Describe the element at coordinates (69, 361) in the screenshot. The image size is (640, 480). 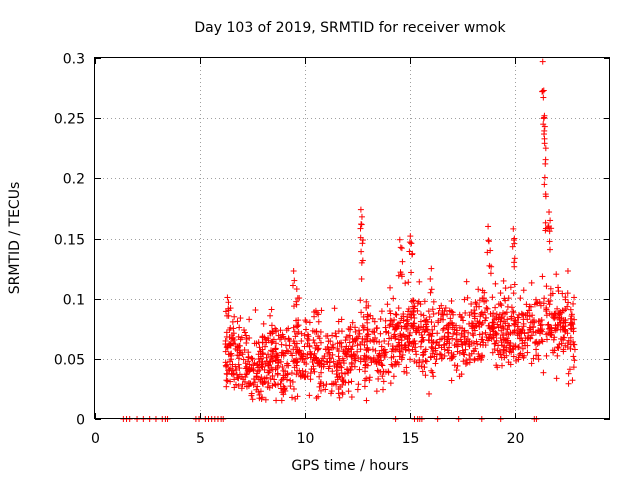
I see `y-tick-label: 0.05` at that location.